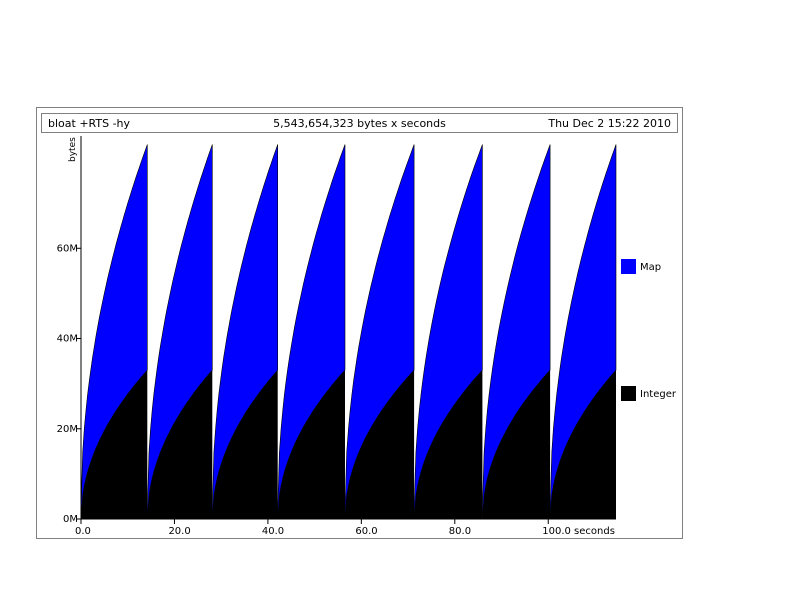  What do you see at coordinates (273, 531) in the screenshot?
I see `x-tick-label: 40.0` at bounding box center [273, 531].